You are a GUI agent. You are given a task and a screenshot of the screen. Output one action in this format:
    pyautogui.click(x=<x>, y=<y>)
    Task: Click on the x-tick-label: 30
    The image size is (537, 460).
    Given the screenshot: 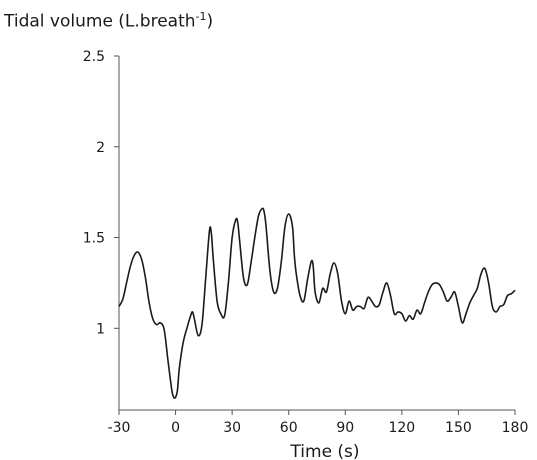 What is the action you would take?
    pyautogui.click(x=232, y=428)
    